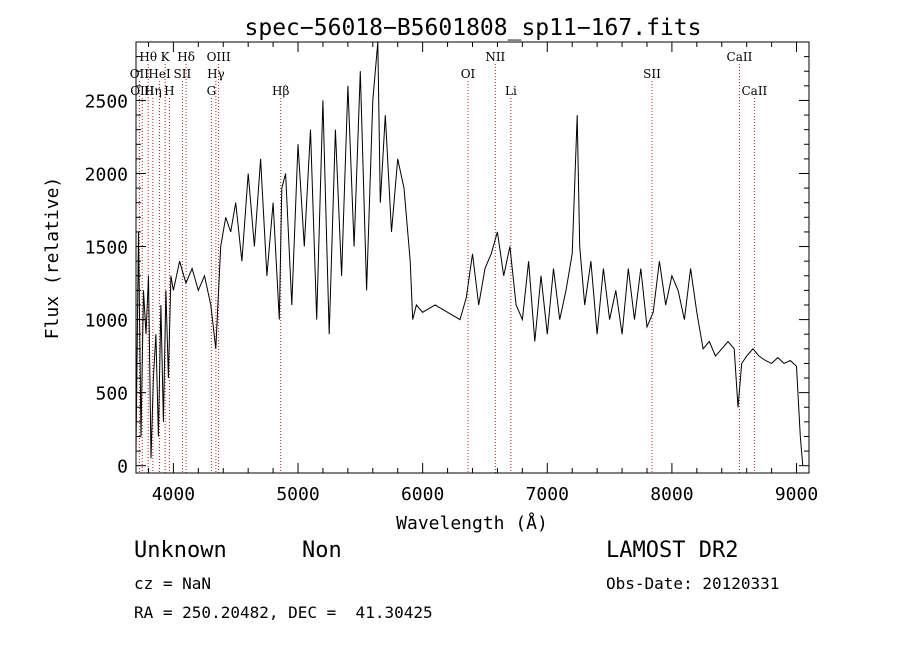  I want to click on marker-label-13: Hη, so click(153, 91).